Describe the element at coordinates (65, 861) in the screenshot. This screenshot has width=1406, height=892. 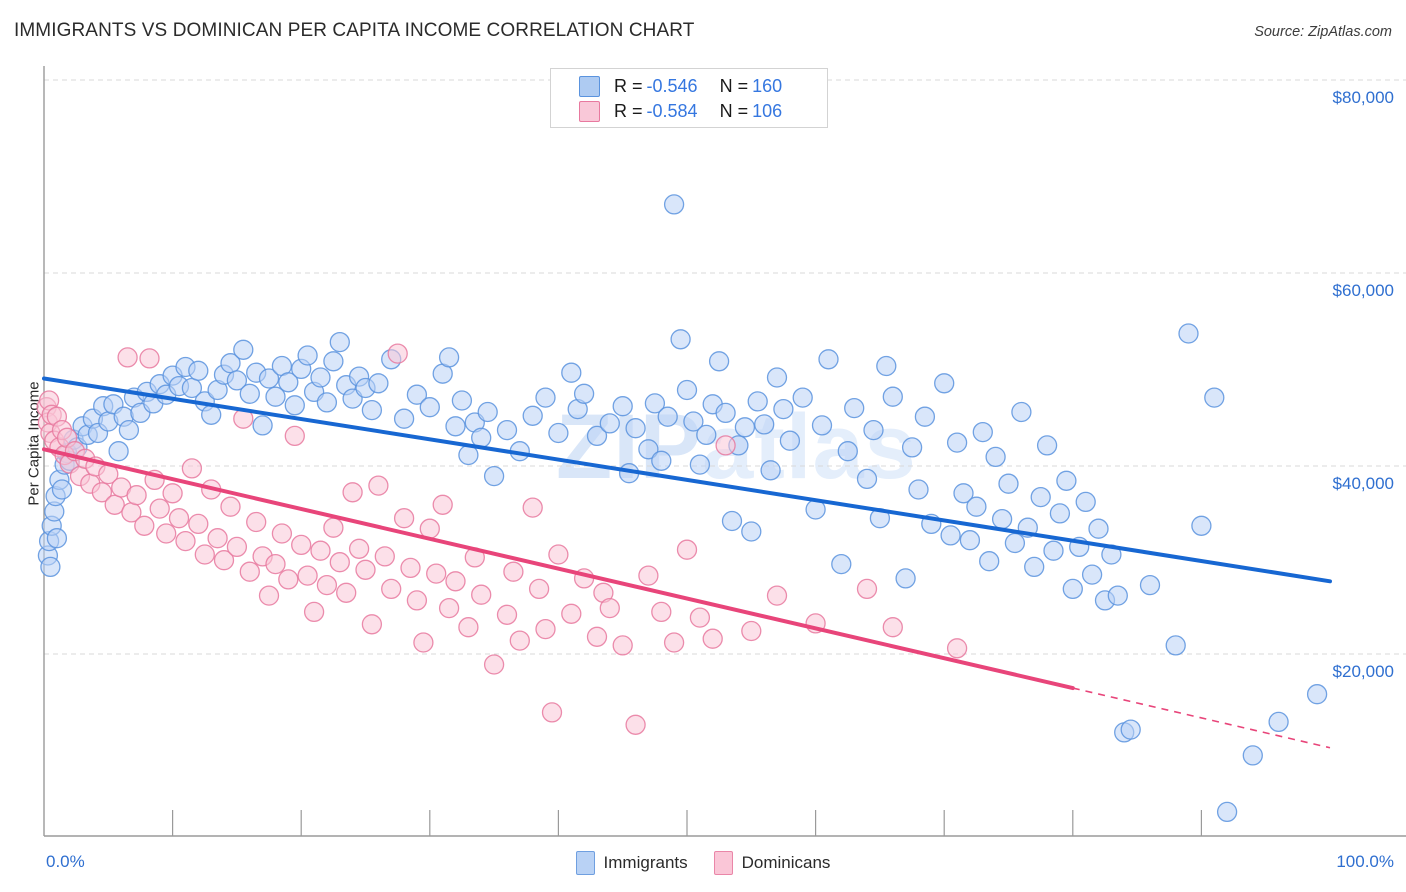
I see `x-axis-min-label: 0.0%` at that location.